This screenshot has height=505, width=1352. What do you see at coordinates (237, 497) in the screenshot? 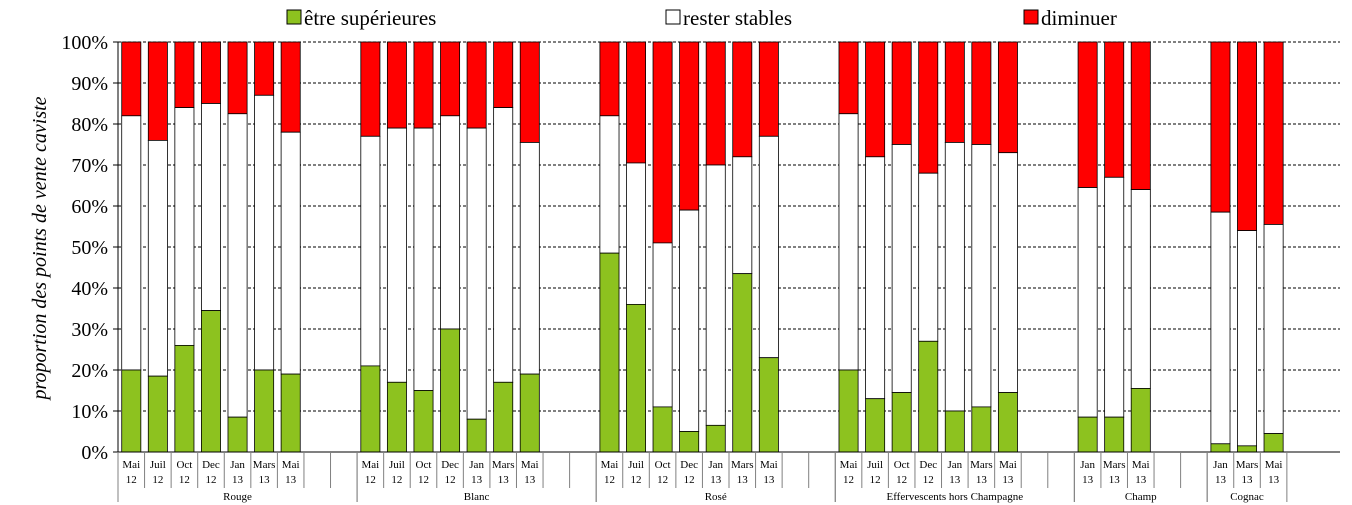
I see `x-group-label: Rouge` at bounding box center [237, 497].